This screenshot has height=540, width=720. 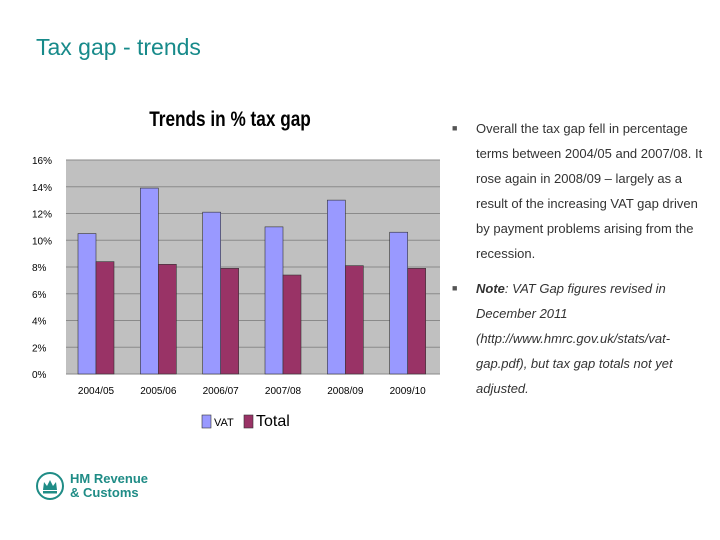 What do you see at coordinates (221, 391) in the screenshot?
I see `x-tick-label: 2006/07` at bounding box center [221, 391].